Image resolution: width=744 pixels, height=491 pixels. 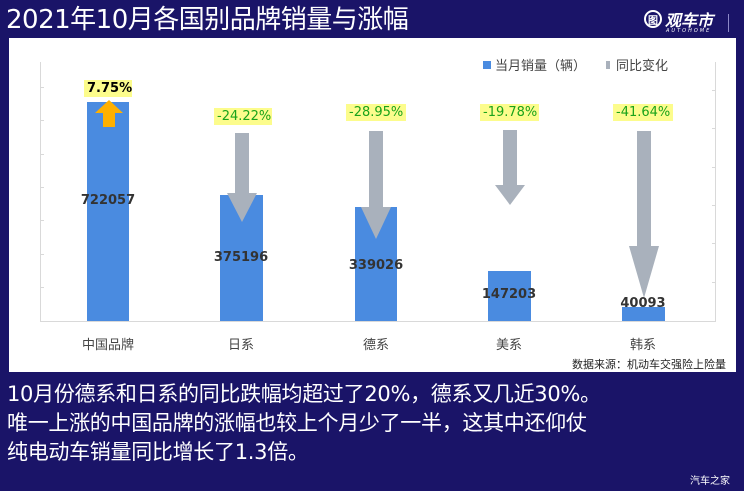 I want to click on secondary-y-axis, so click(x=715, y=191).